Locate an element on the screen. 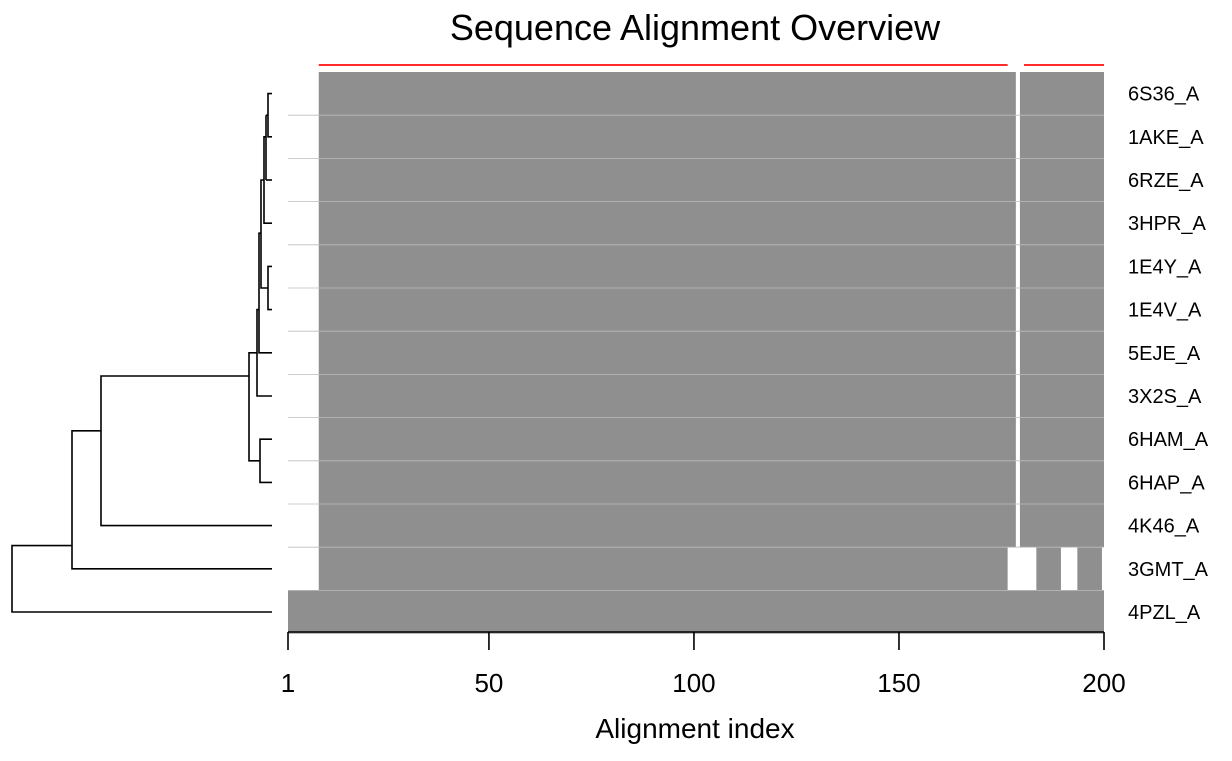 This screenshot has width=1232, height=761. sequence-label-3GMT_A: 3GMT_A is located at coordinates (1168, 570).